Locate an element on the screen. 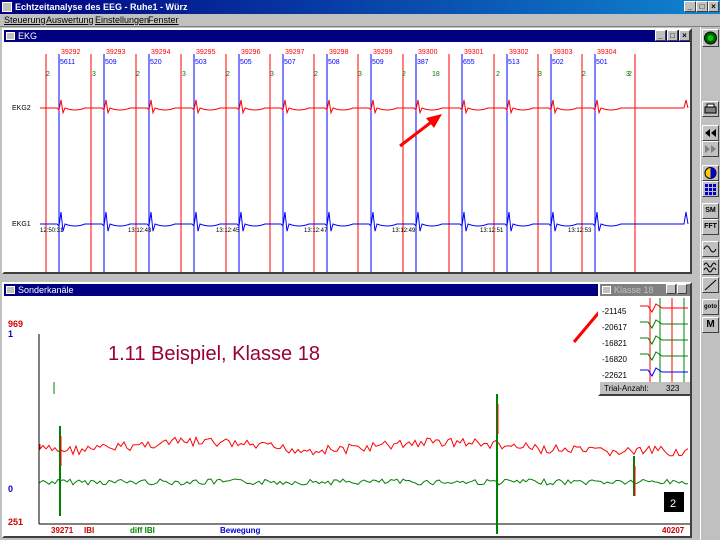 The height and width of the screenshot is (540, 720). ekg-timestamp: 13:12:45 is located at coordinates (228, 231).